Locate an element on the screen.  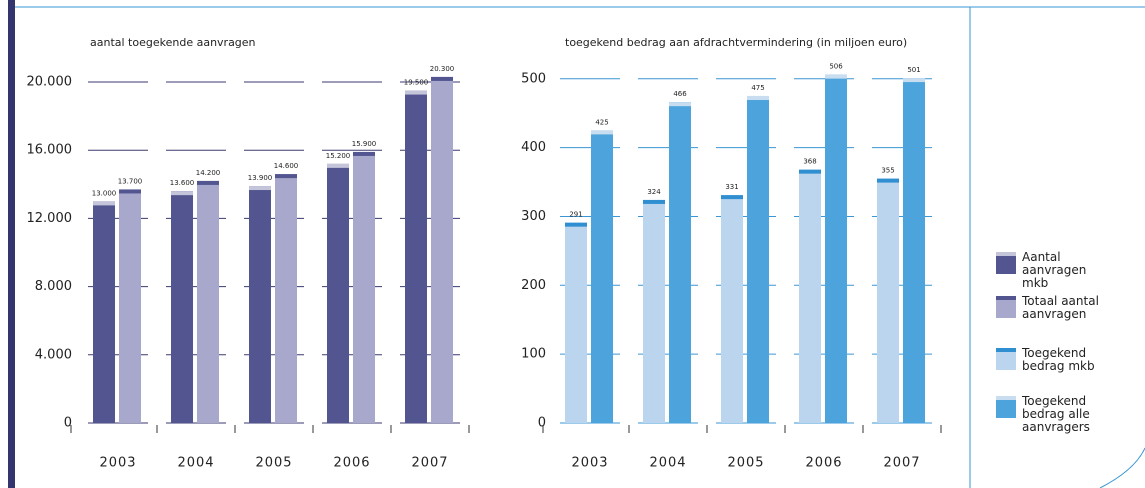
chart-title: aantal toegekende aanvragen is located at coordinates (173, 42).